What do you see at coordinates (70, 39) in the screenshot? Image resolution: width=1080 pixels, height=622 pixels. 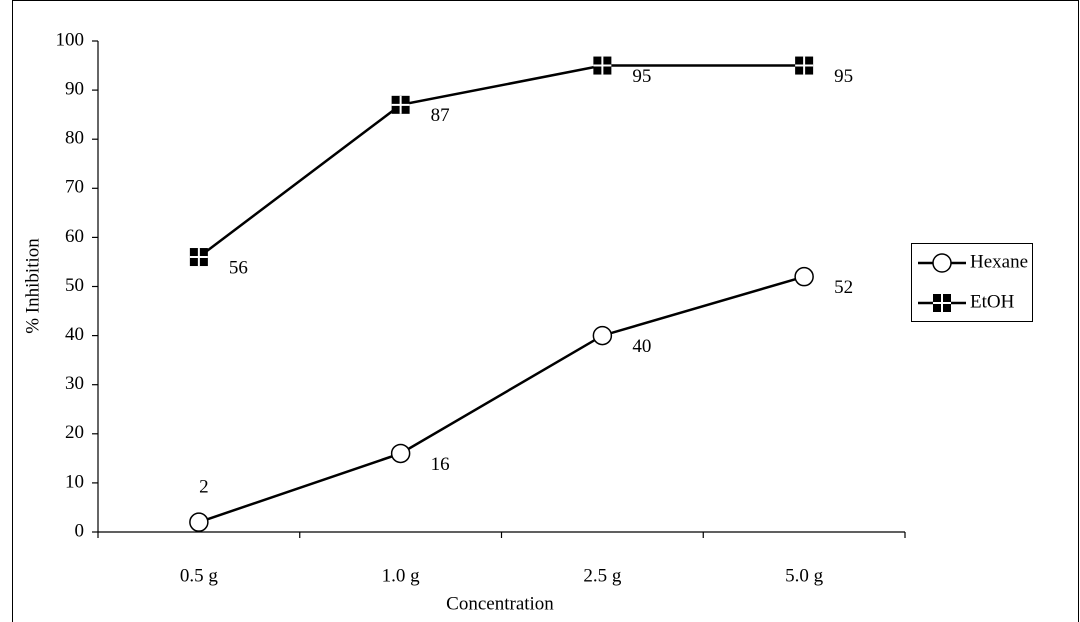 I see `y-tick-label: 100` at bounding box center [70, 39].